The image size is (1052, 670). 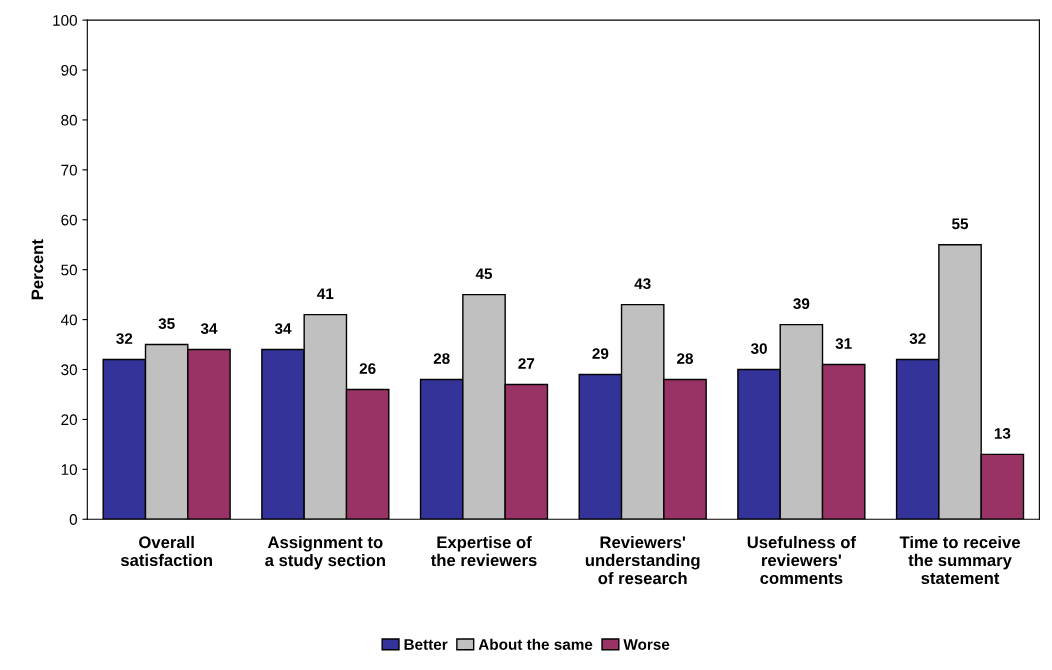 I want to click on data-label: 27, so click(x=526, y=363).